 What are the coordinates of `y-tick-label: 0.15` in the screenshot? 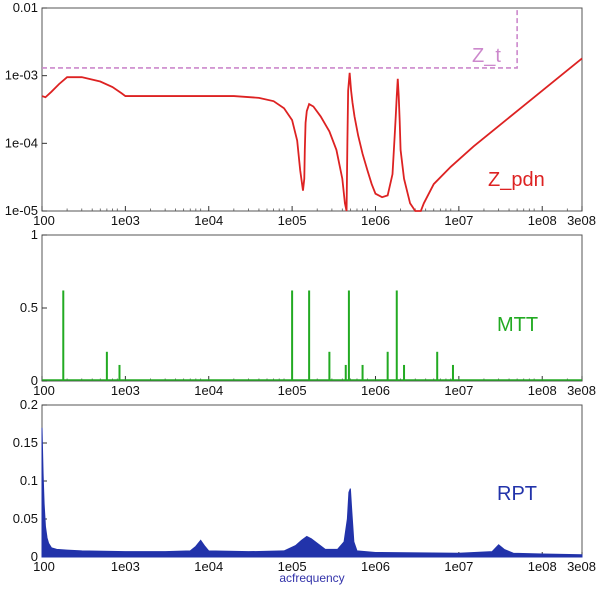 It's located at (25, 442).